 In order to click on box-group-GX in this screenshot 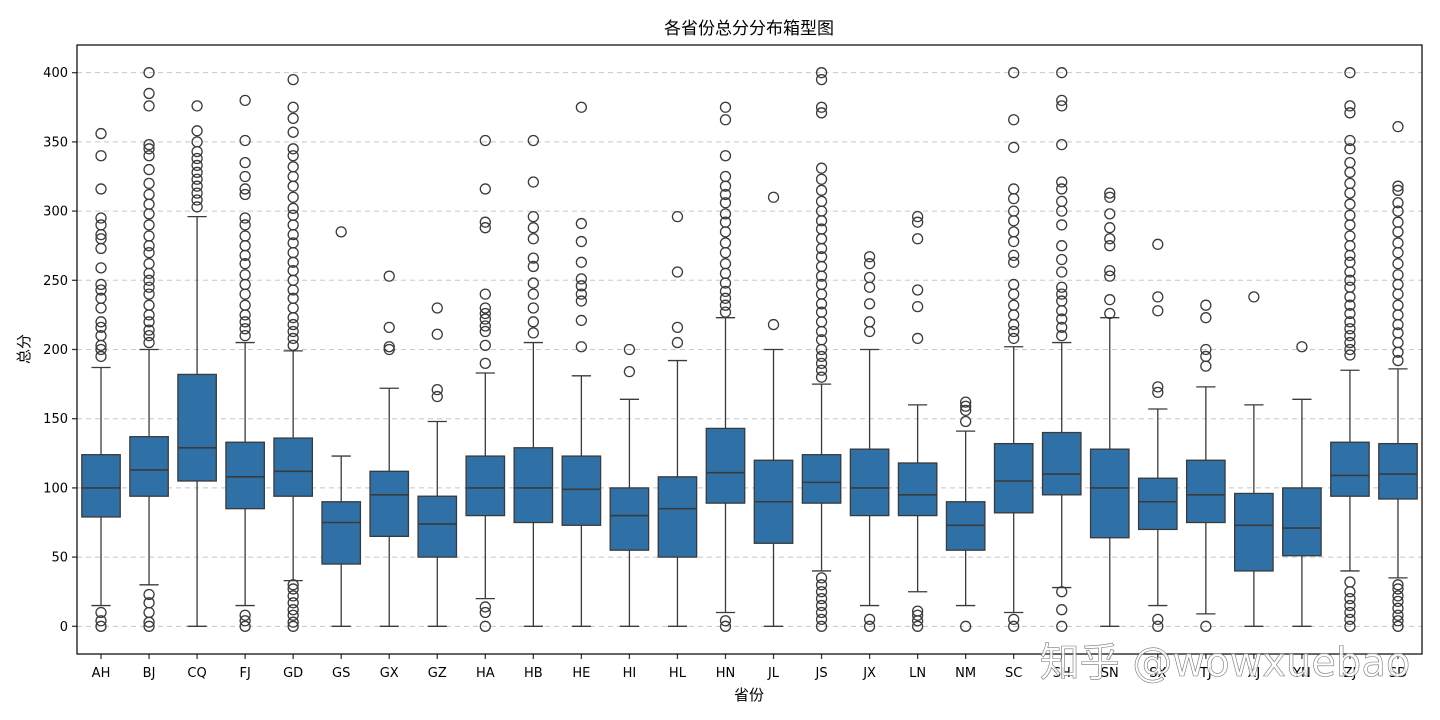, I will do `click(389, 448)`.